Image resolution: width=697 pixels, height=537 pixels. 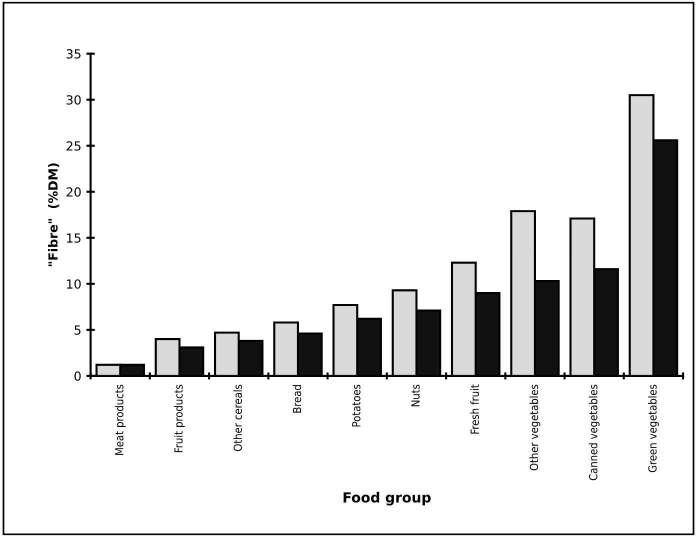 I want to click on x-tick-label: Other vegetables, so click(x=535, y=427).